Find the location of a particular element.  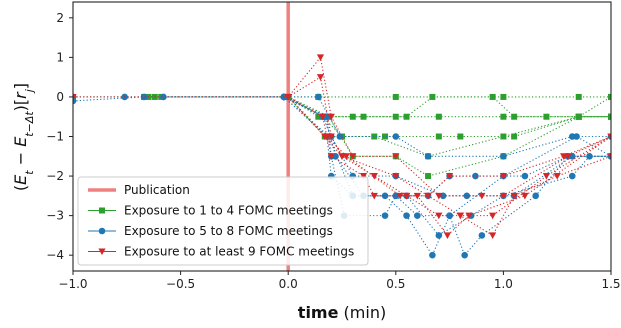

y-axis-title-part: ] is located at coordinates (20, 86).